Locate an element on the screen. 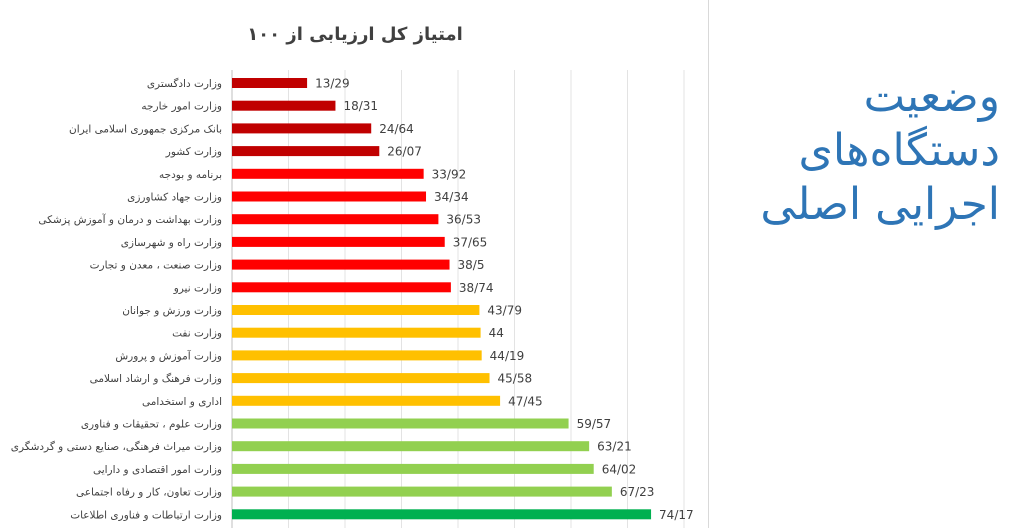  value-label: 38/5 is located at coordinates (471, 265).